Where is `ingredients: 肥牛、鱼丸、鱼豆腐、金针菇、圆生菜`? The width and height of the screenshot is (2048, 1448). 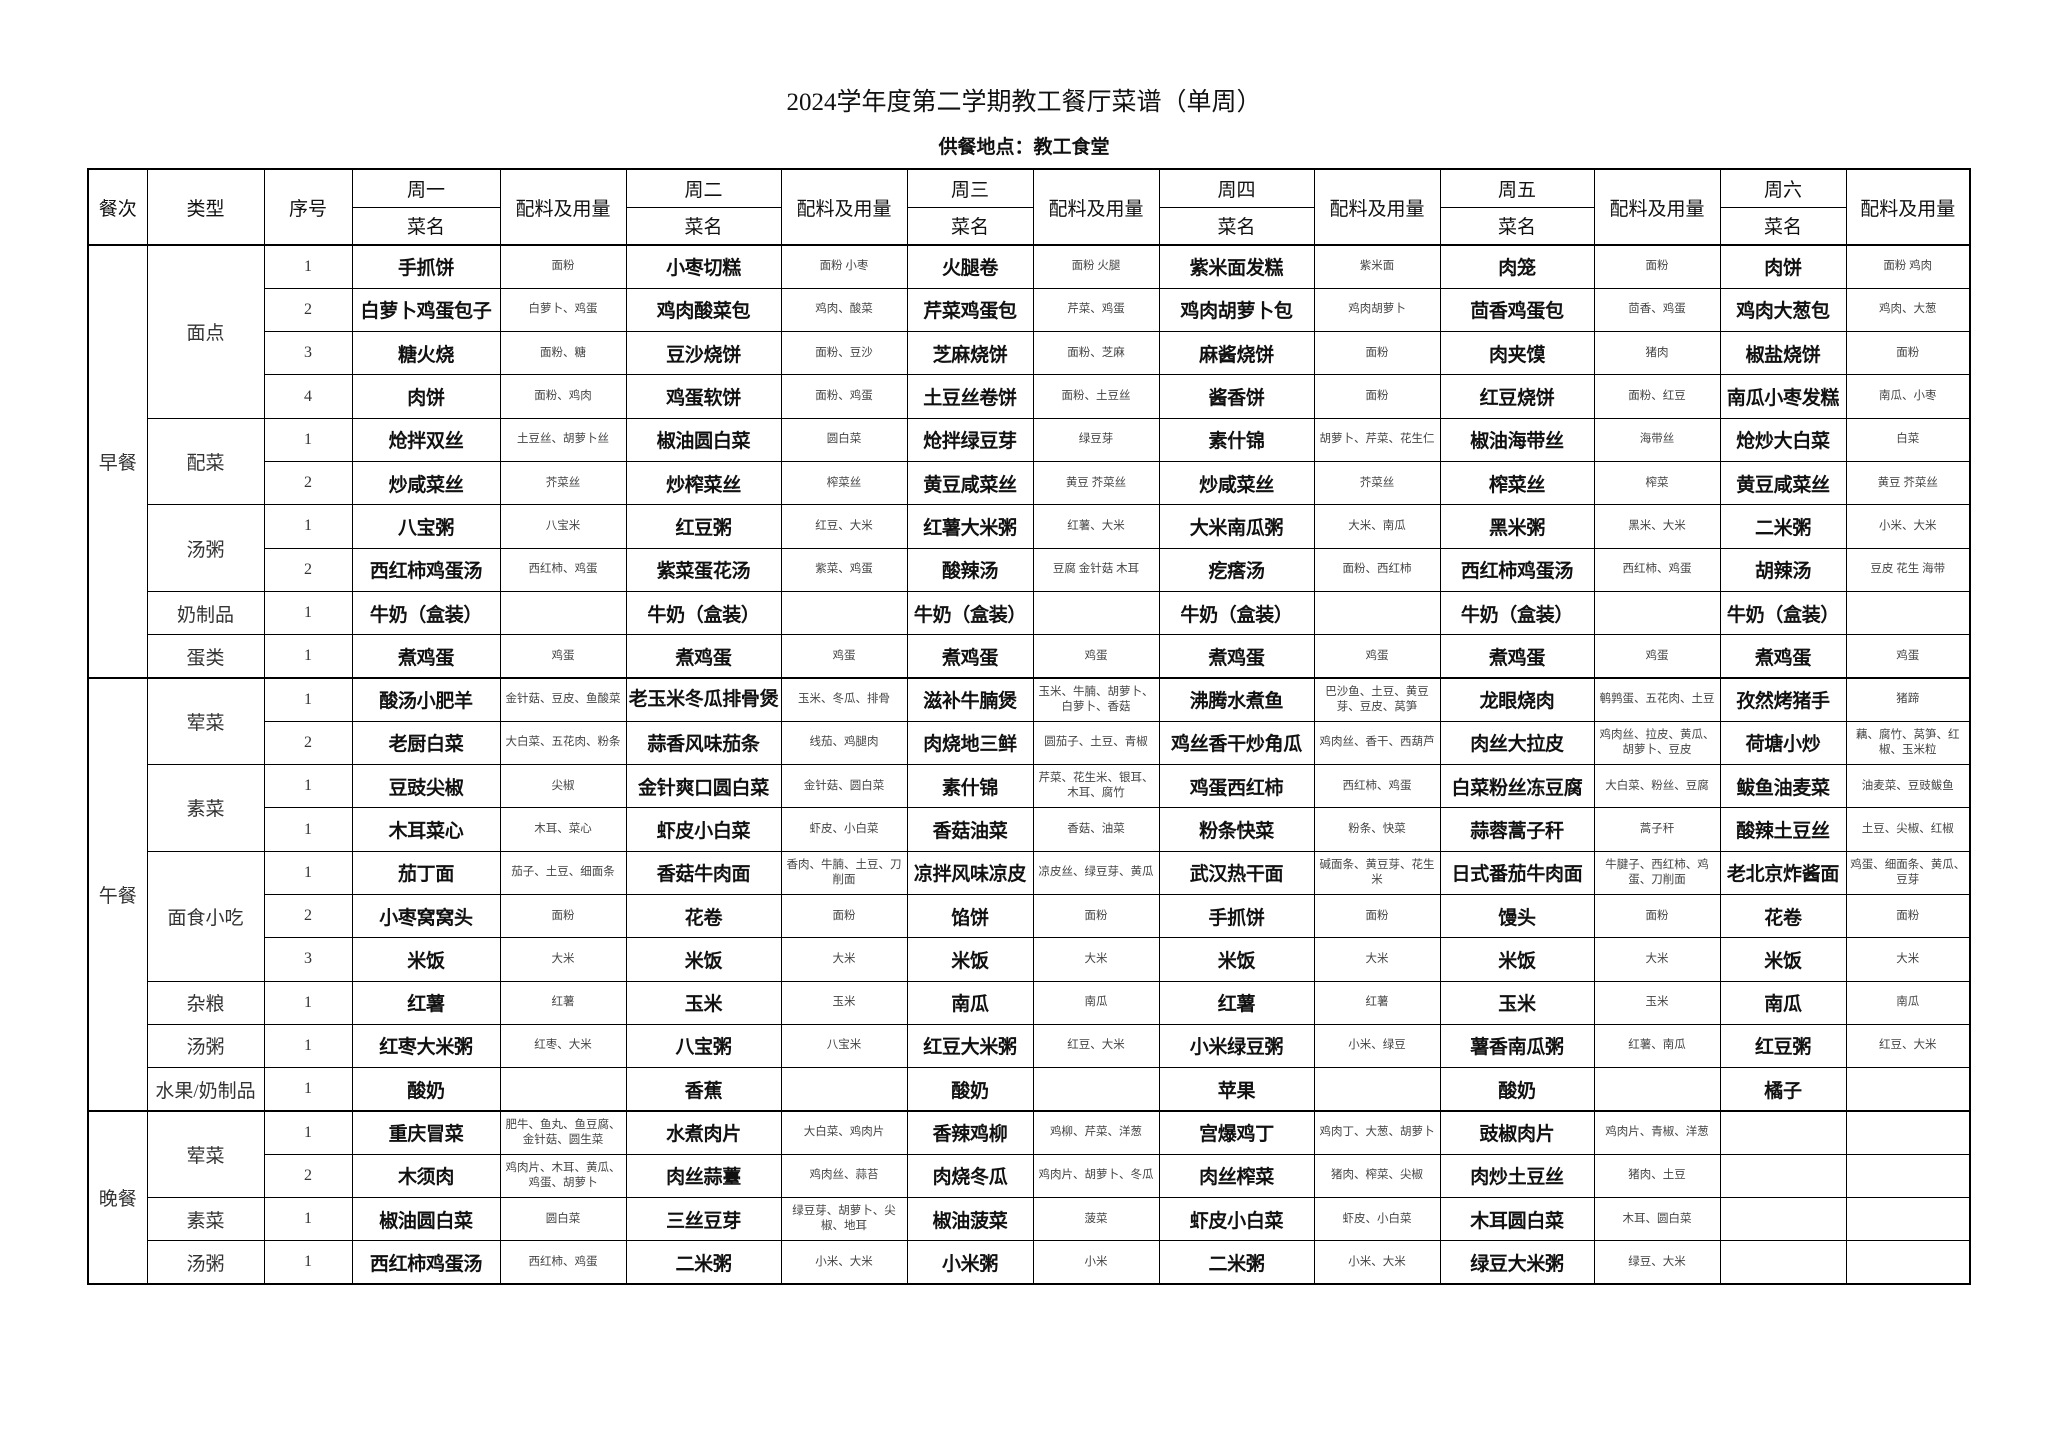
ingredients: 肥牛、鱼丸、鱼豆腐、金针菇、圆生菜 is located at coordinates (563, 1132).